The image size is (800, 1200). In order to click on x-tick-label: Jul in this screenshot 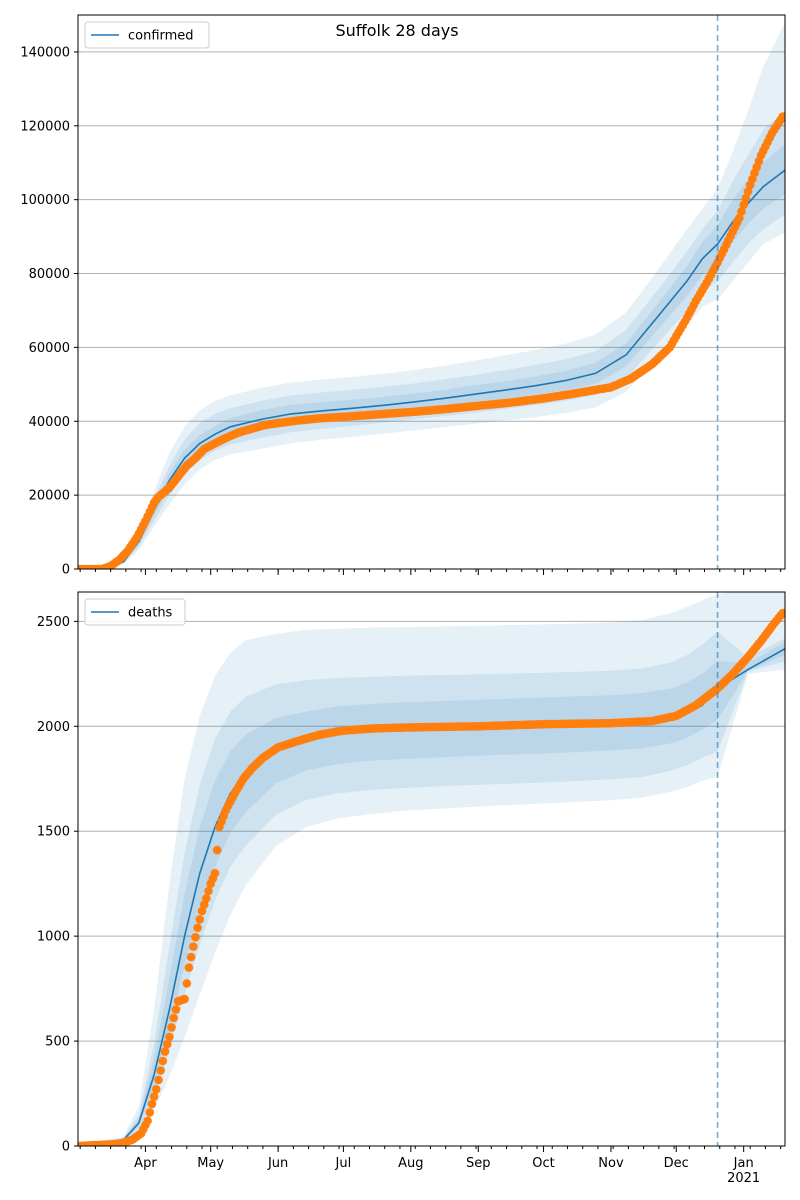, I will do `click(343, 1163)`.